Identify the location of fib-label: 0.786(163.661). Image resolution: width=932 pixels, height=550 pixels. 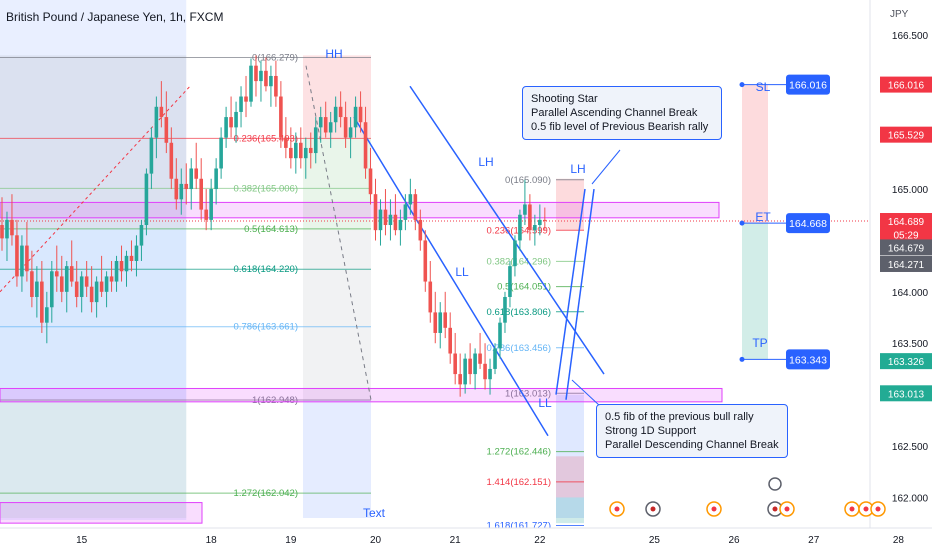
(266, 327).